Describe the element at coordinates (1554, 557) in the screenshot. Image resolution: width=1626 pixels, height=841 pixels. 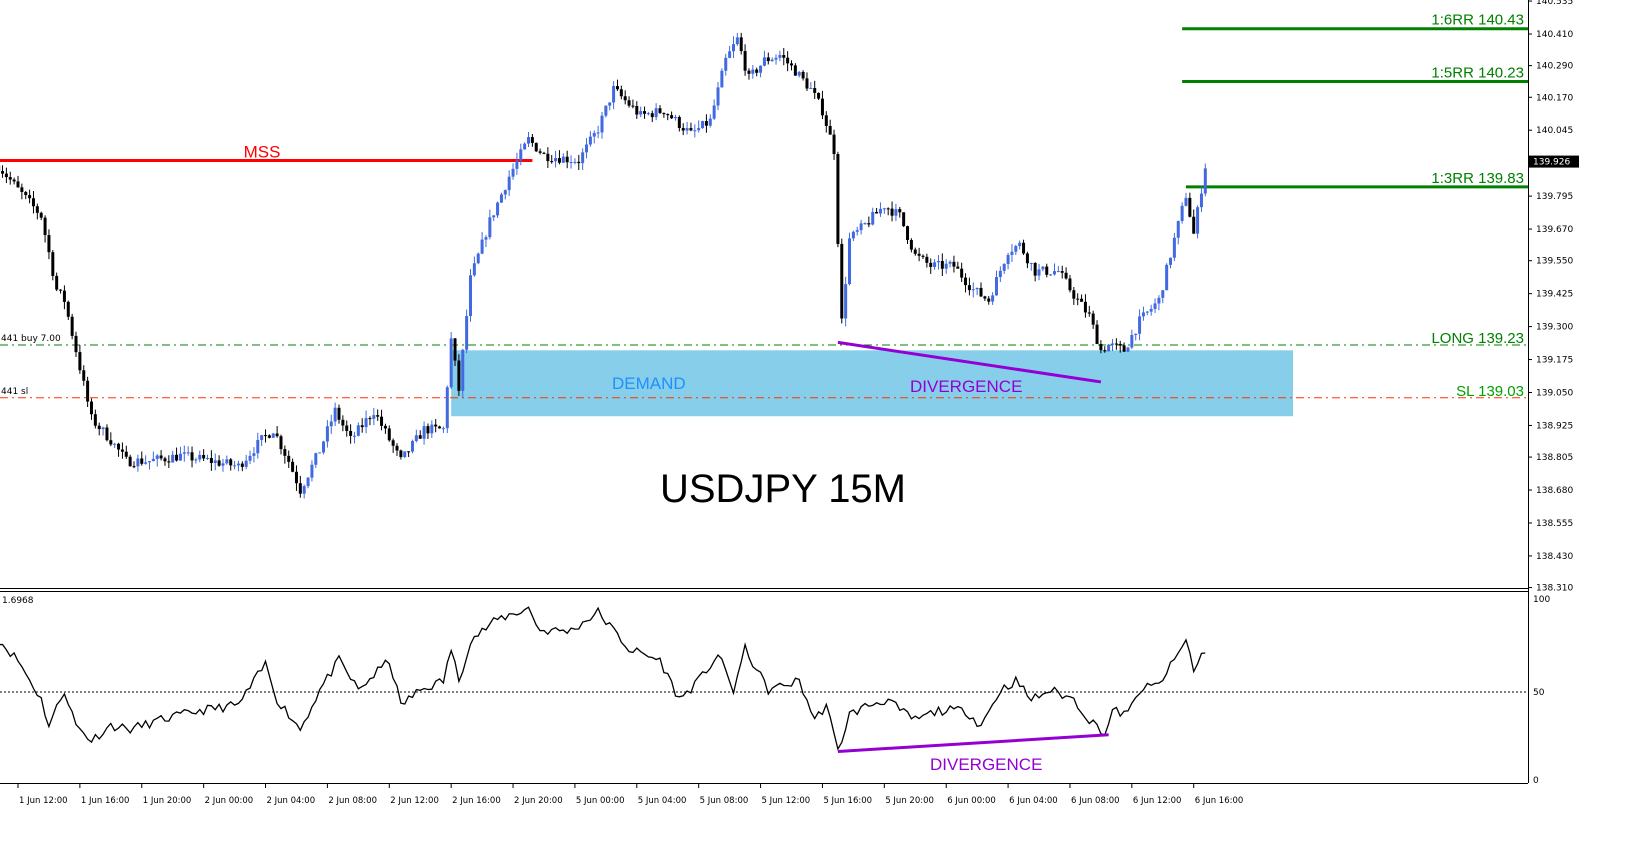
I see `price-tick-label: 138.430` at that location.